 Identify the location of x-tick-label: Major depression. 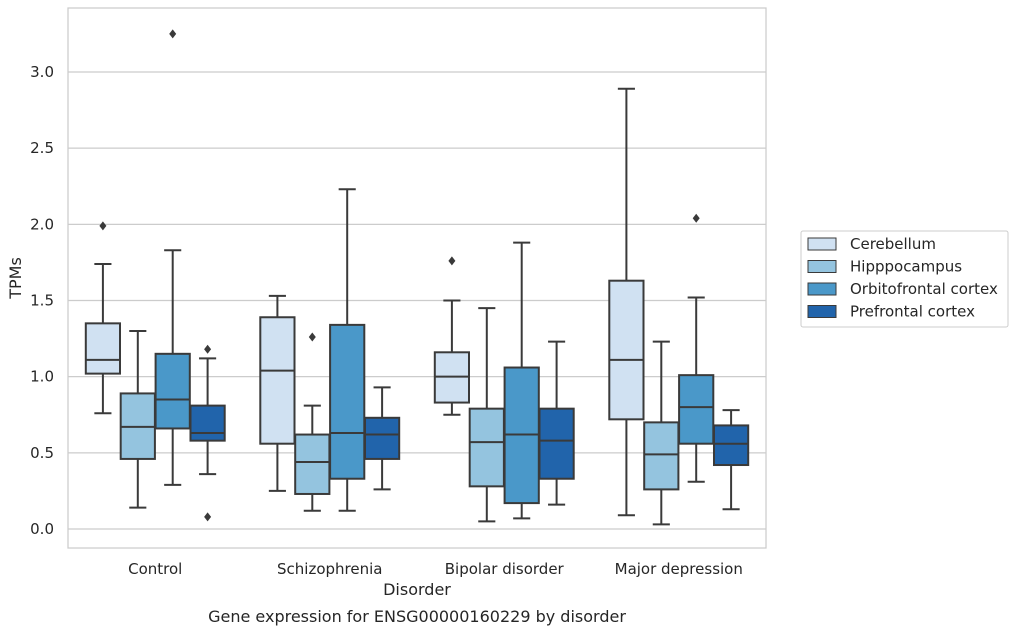
(679, 569).